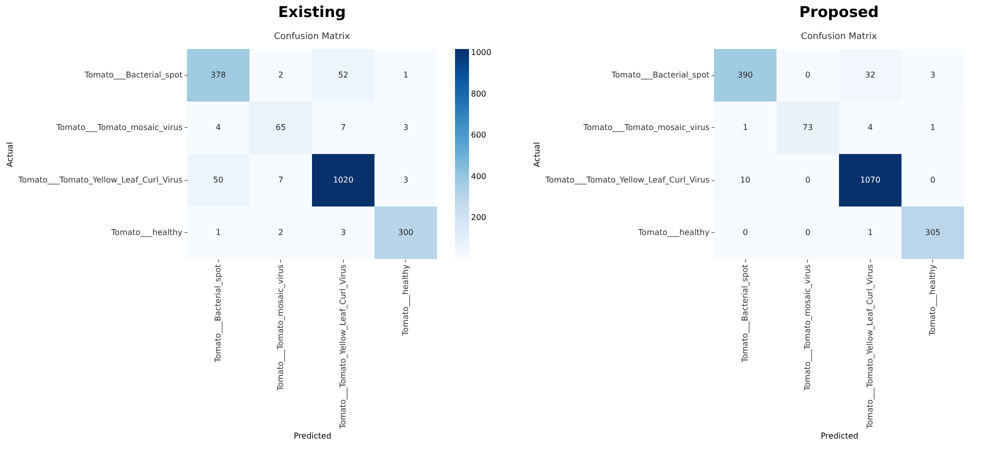 The image size is (999, 464). What do you see at coordinates (870, 179) in the screenshot?
I see `data-label: 1070` at bounding box center [870, 179].